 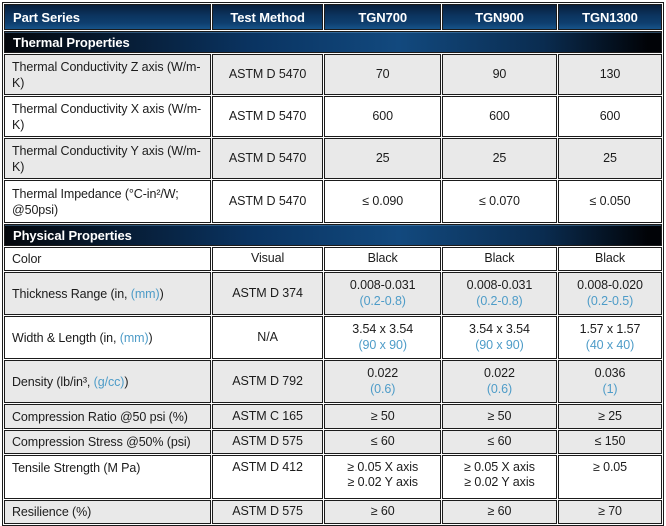 I want to click on property-label: Compression Ratio @50 psi (%), so click(x=107, y=416).